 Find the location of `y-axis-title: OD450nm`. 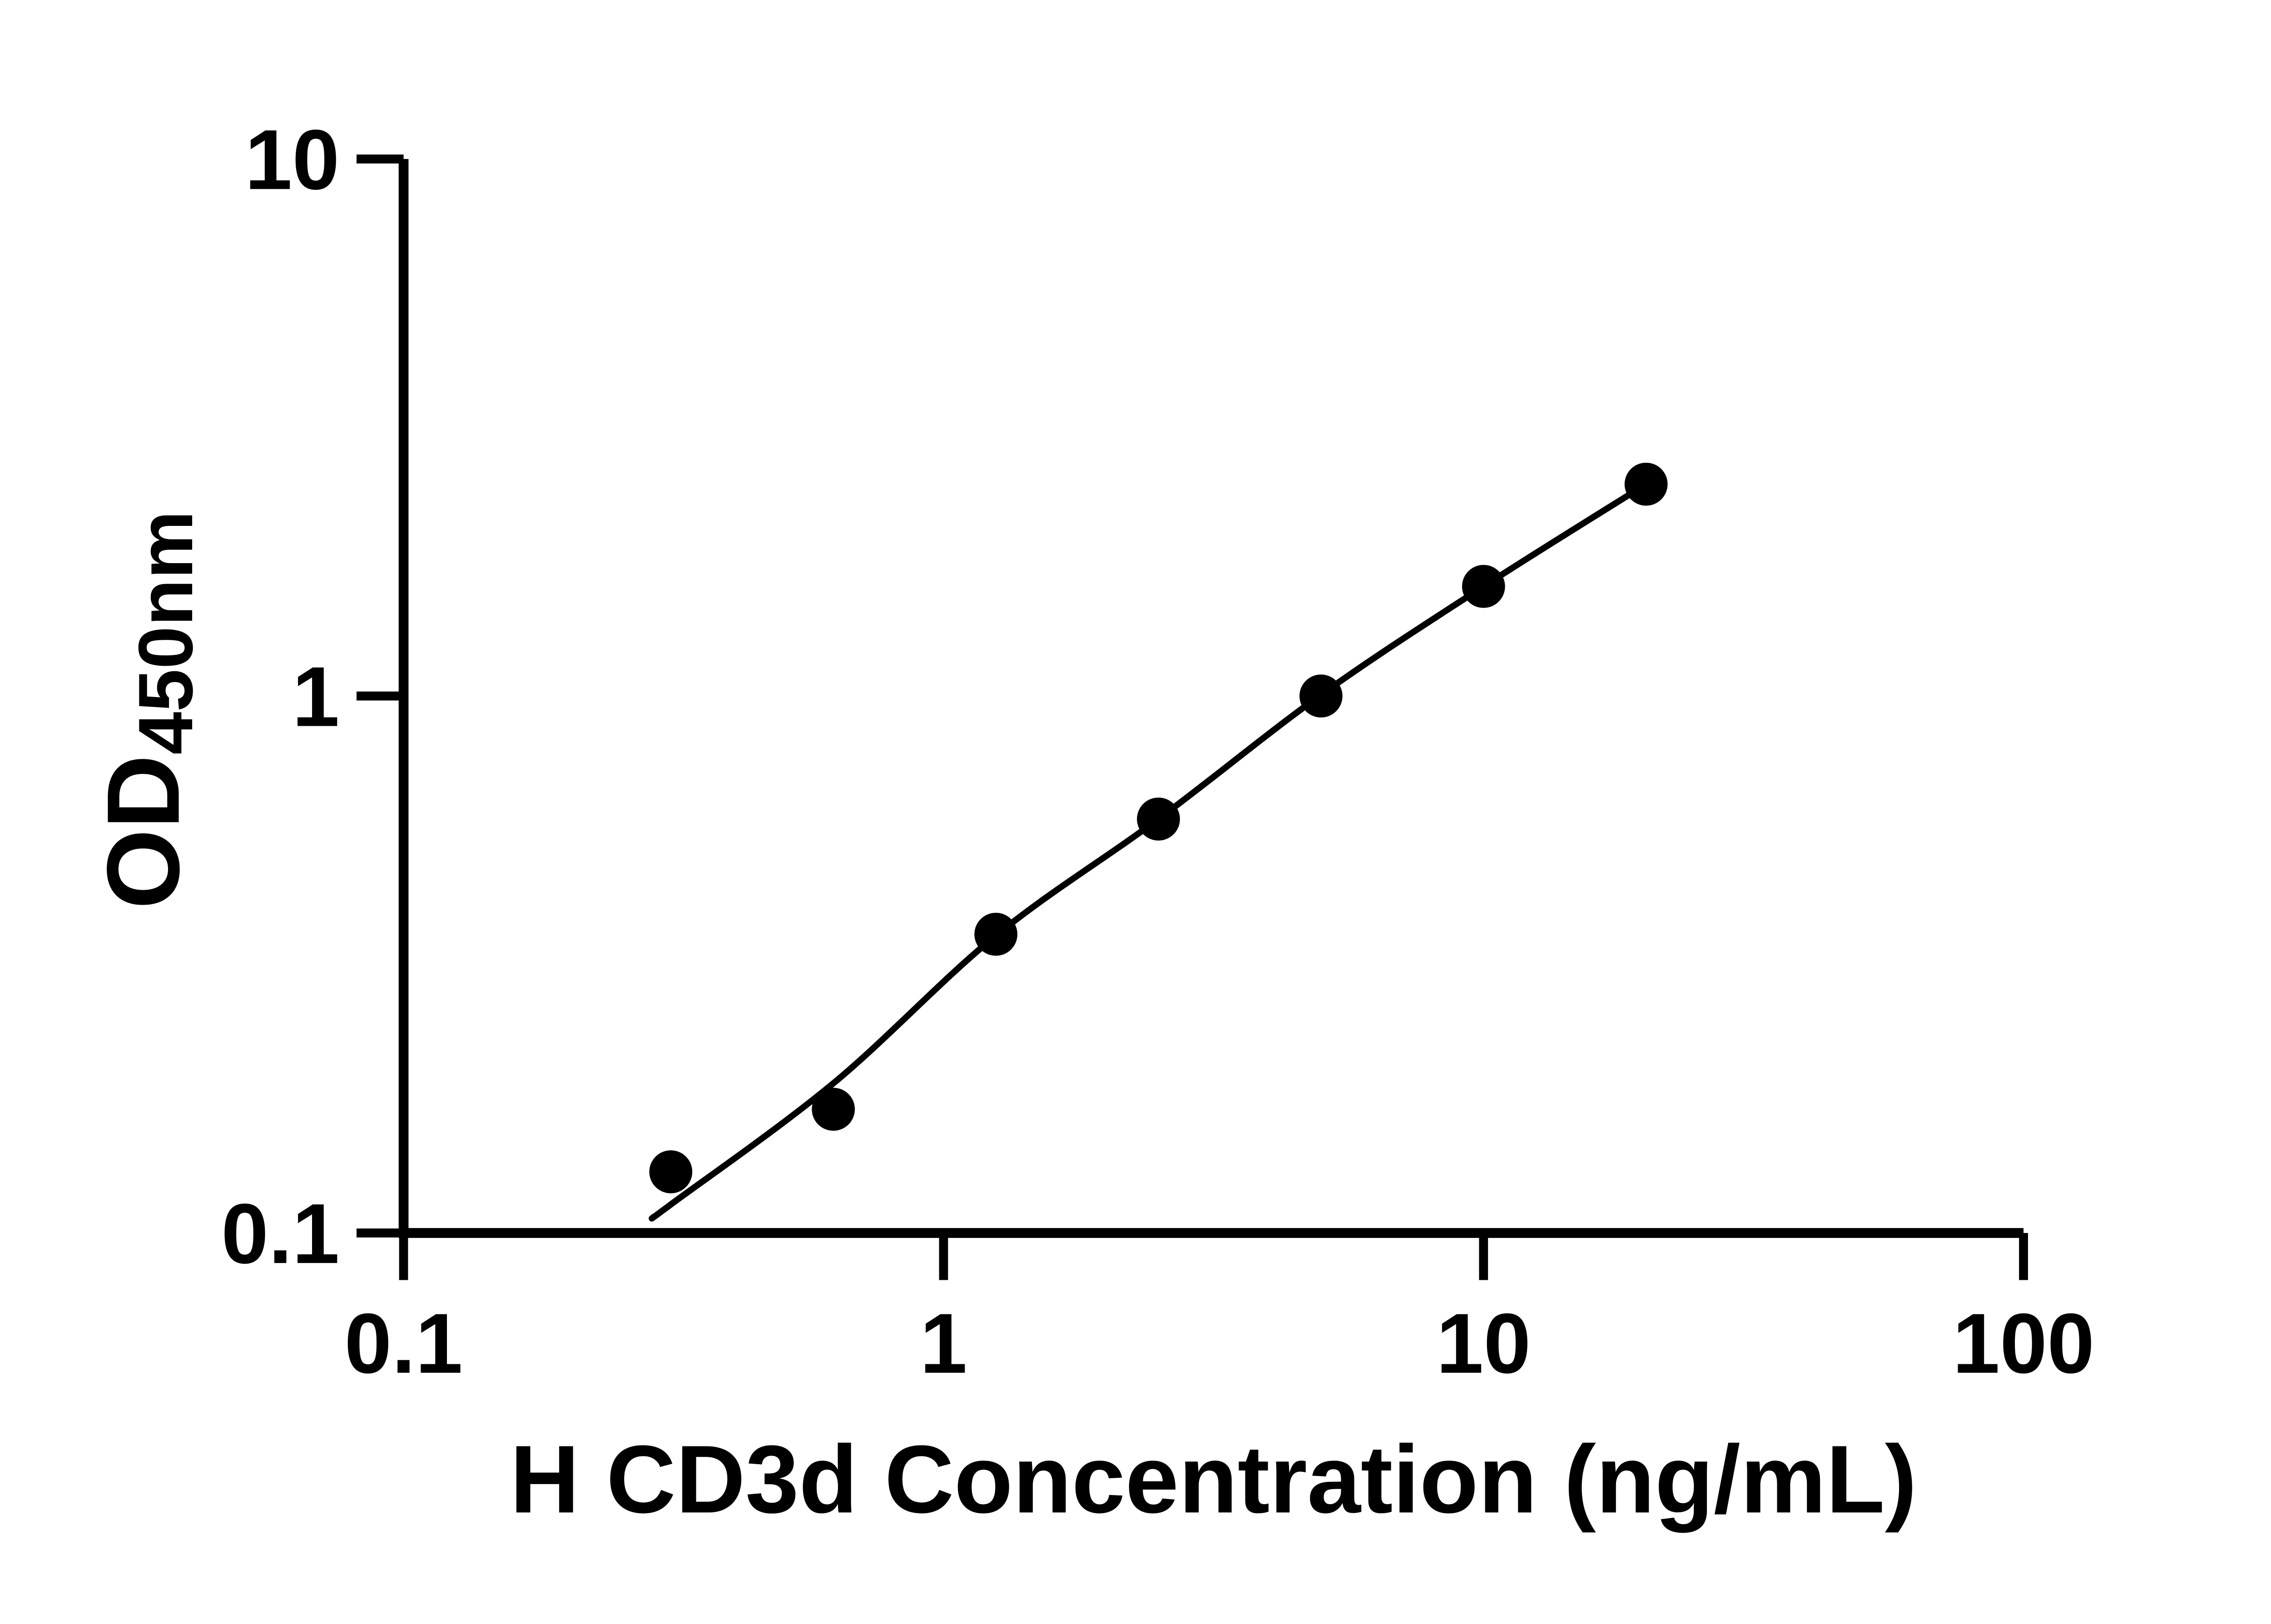

y-axis-title: OD450nm is located at coordinates (147, 709).